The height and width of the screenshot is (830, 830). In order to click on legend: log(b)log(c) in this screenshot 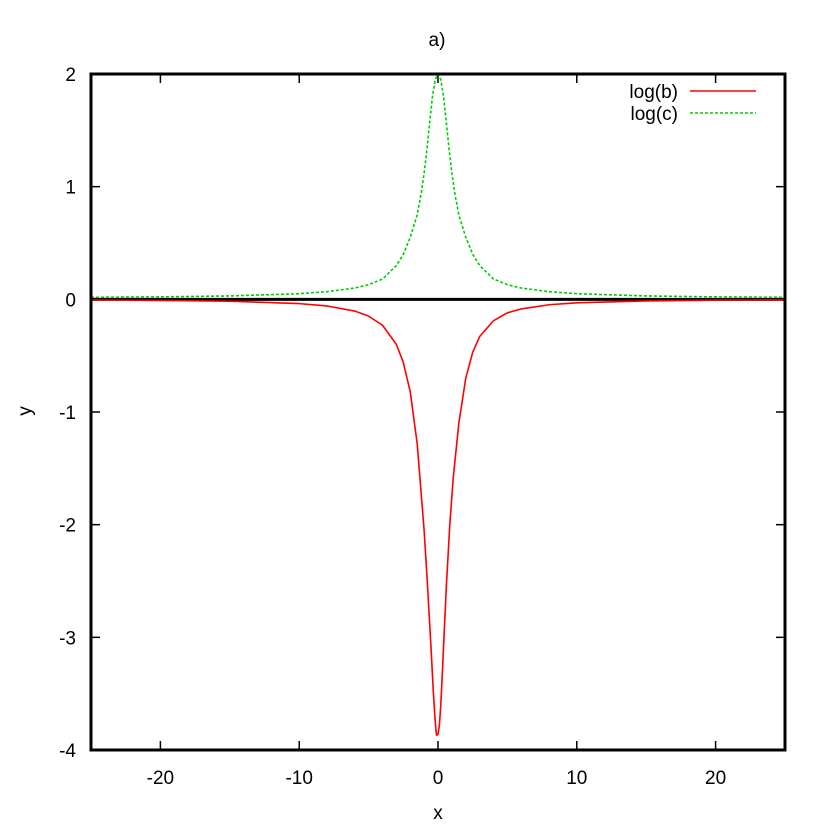, I will do `click(692, 103)`.